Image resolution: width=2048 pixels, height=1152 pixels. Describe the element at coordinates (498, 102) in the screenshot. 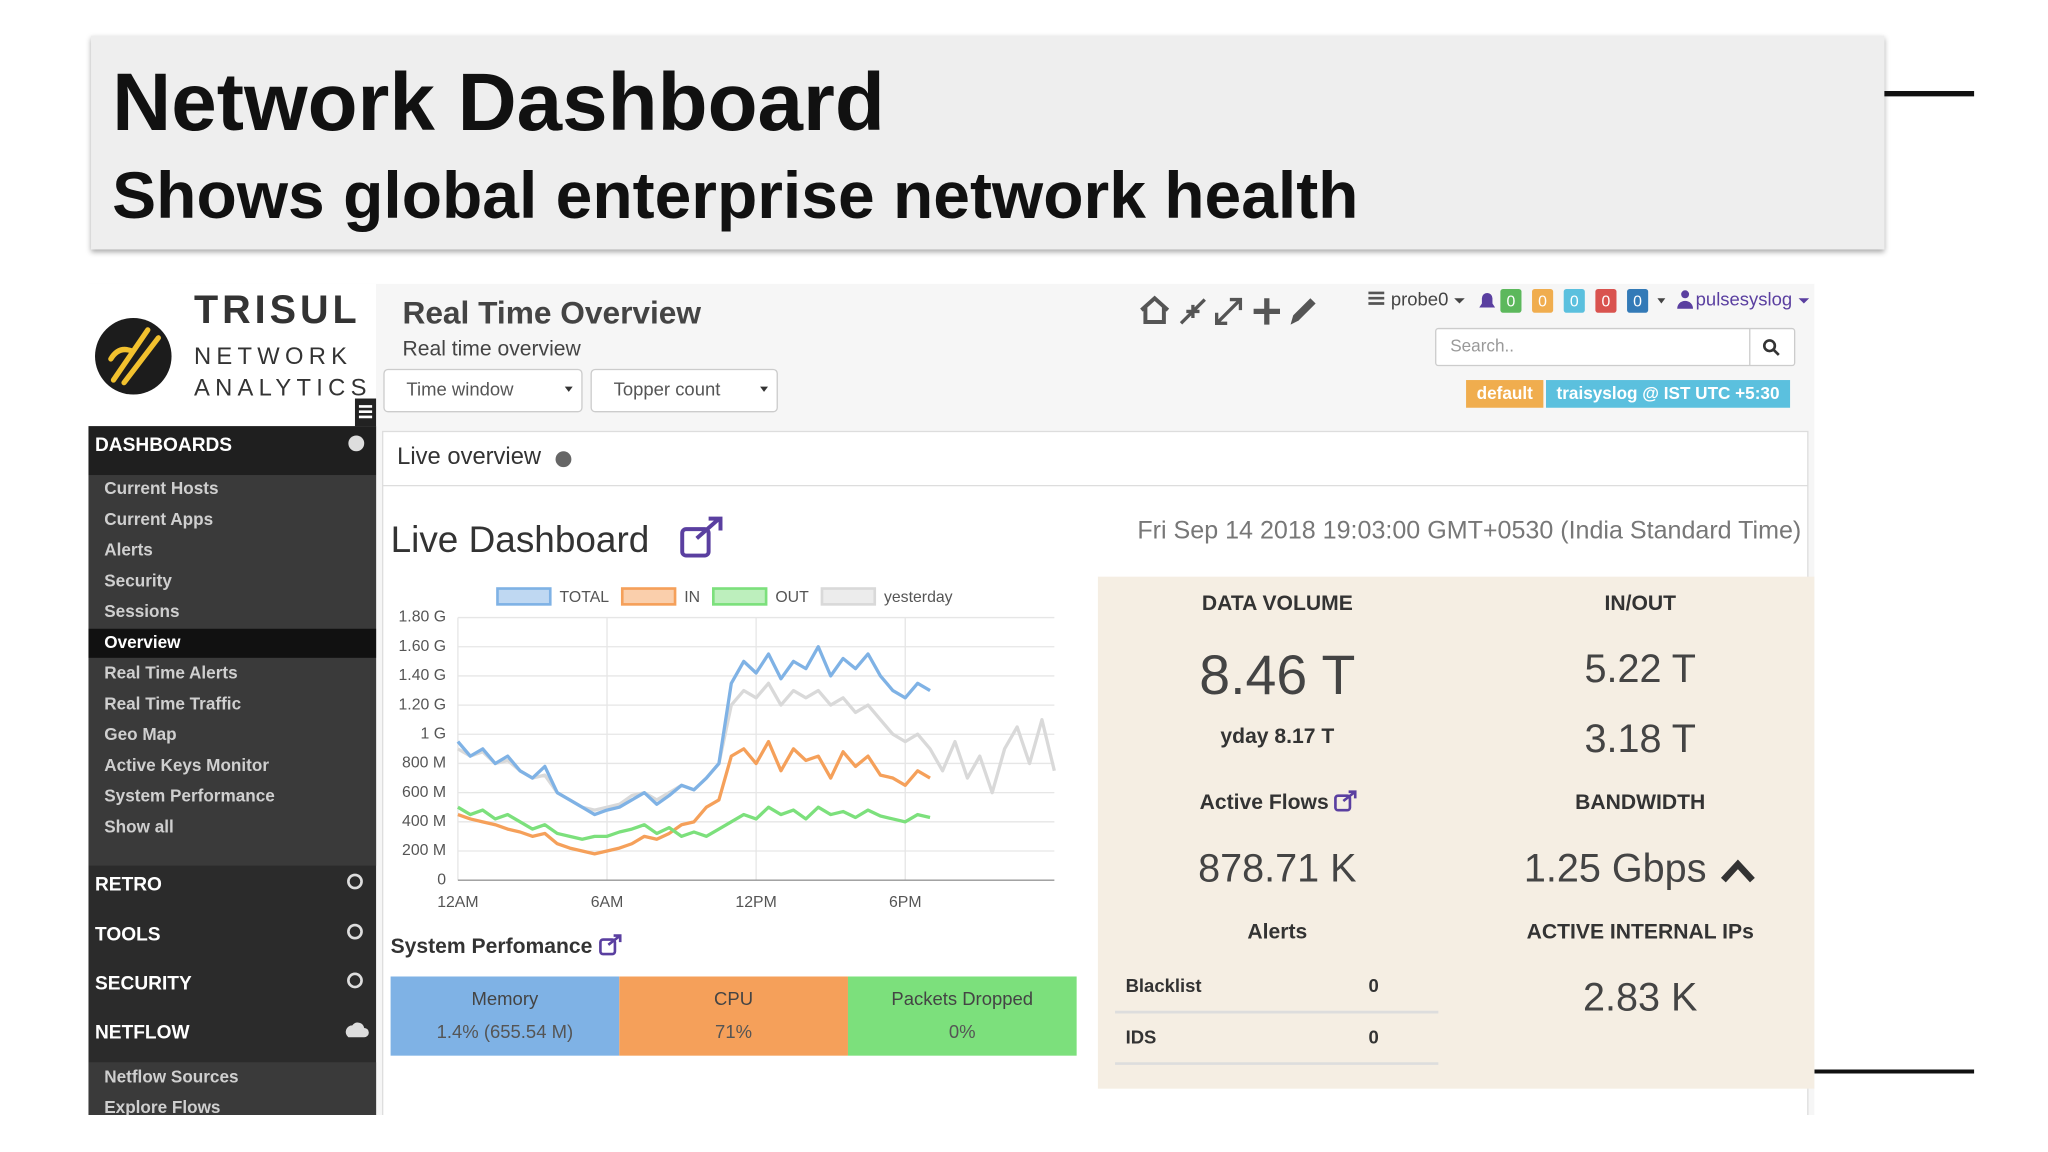

I see `header-title: Network Dashboard` at that location.